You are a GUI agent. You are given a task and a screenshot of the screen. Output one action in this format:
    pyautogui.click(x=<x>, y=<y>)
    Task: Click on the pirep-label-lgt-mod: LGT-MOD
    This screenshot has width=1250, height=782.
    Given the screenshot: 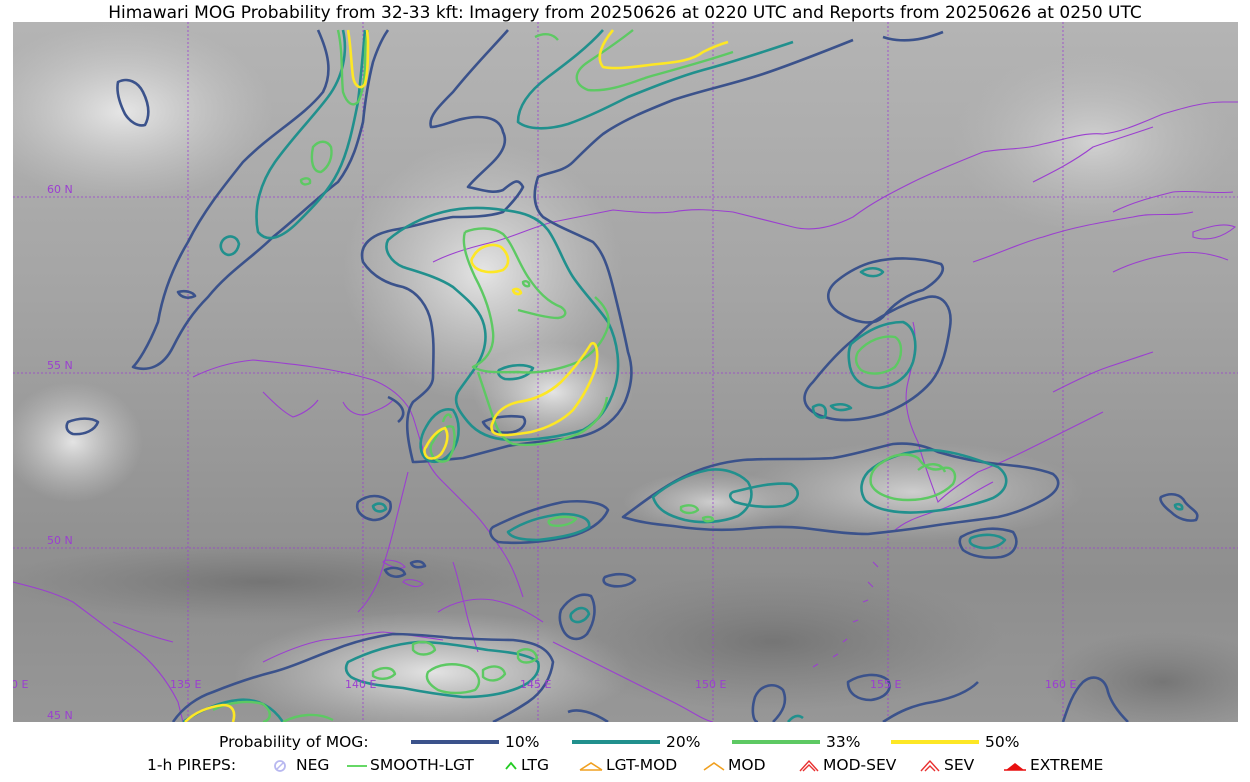 What is the action you would take?
    pyautogui.click(x=642, y=765)
    